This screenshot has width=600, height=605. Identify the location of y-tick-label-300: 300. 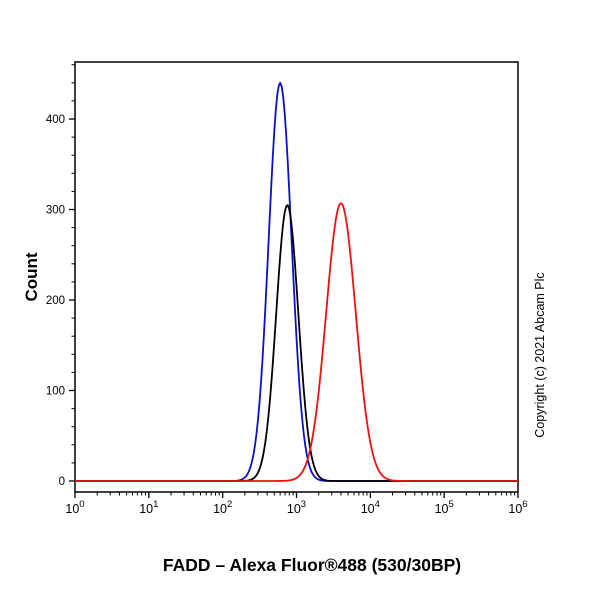
(55, 211).